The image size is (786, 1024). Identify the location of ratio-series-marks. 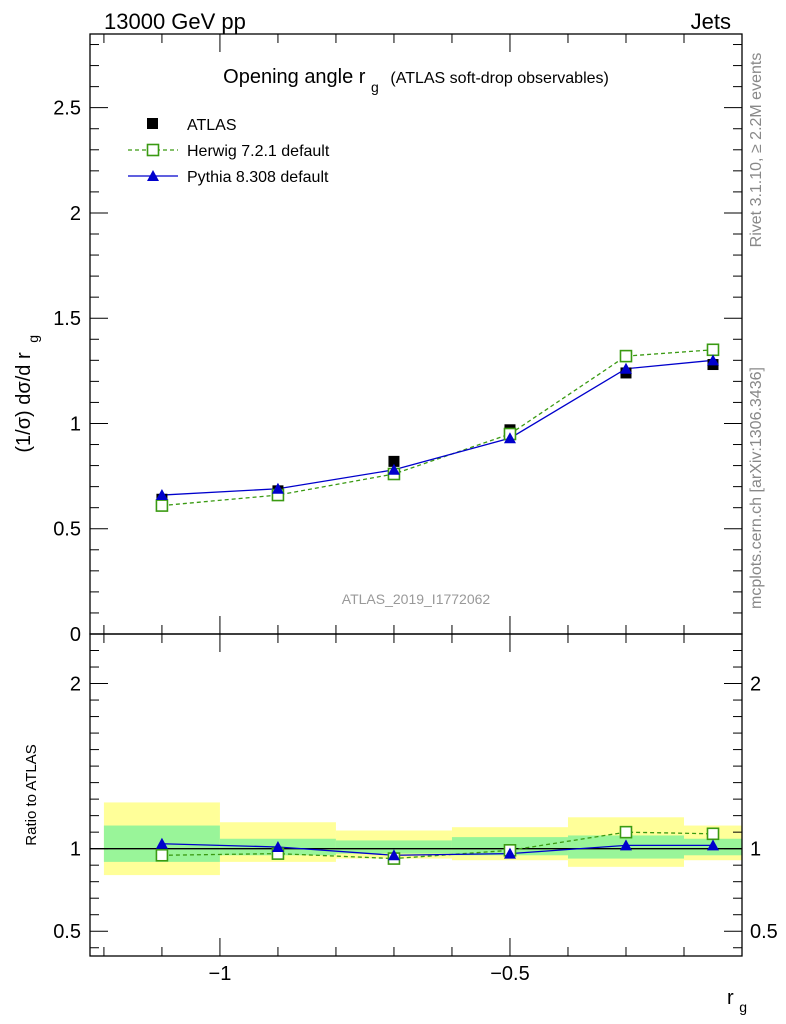
(437, 845).